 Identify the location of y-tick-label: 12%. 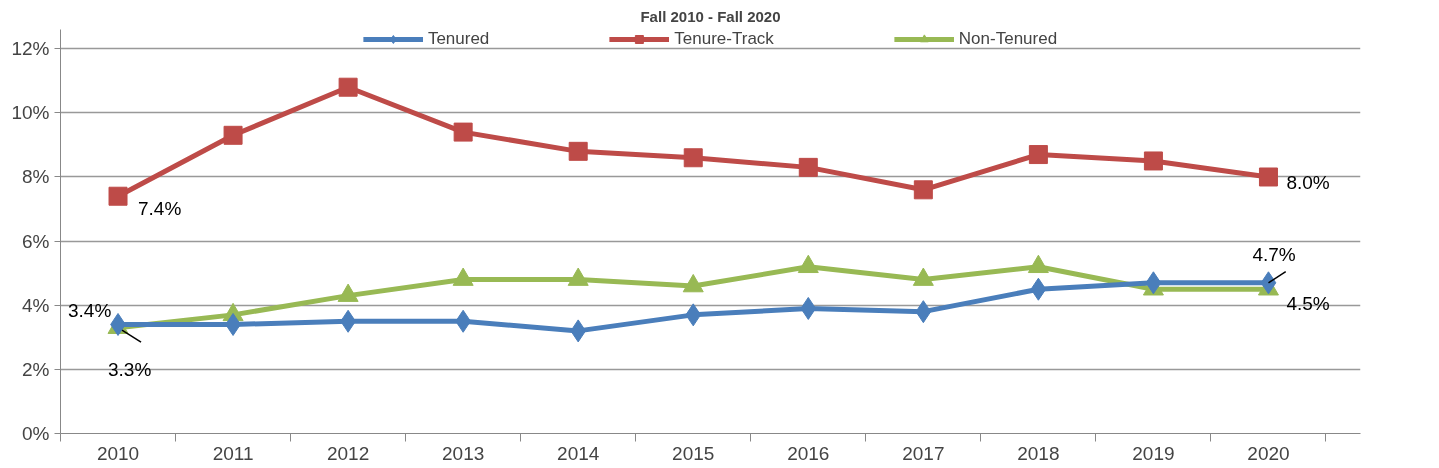
(30, 49).